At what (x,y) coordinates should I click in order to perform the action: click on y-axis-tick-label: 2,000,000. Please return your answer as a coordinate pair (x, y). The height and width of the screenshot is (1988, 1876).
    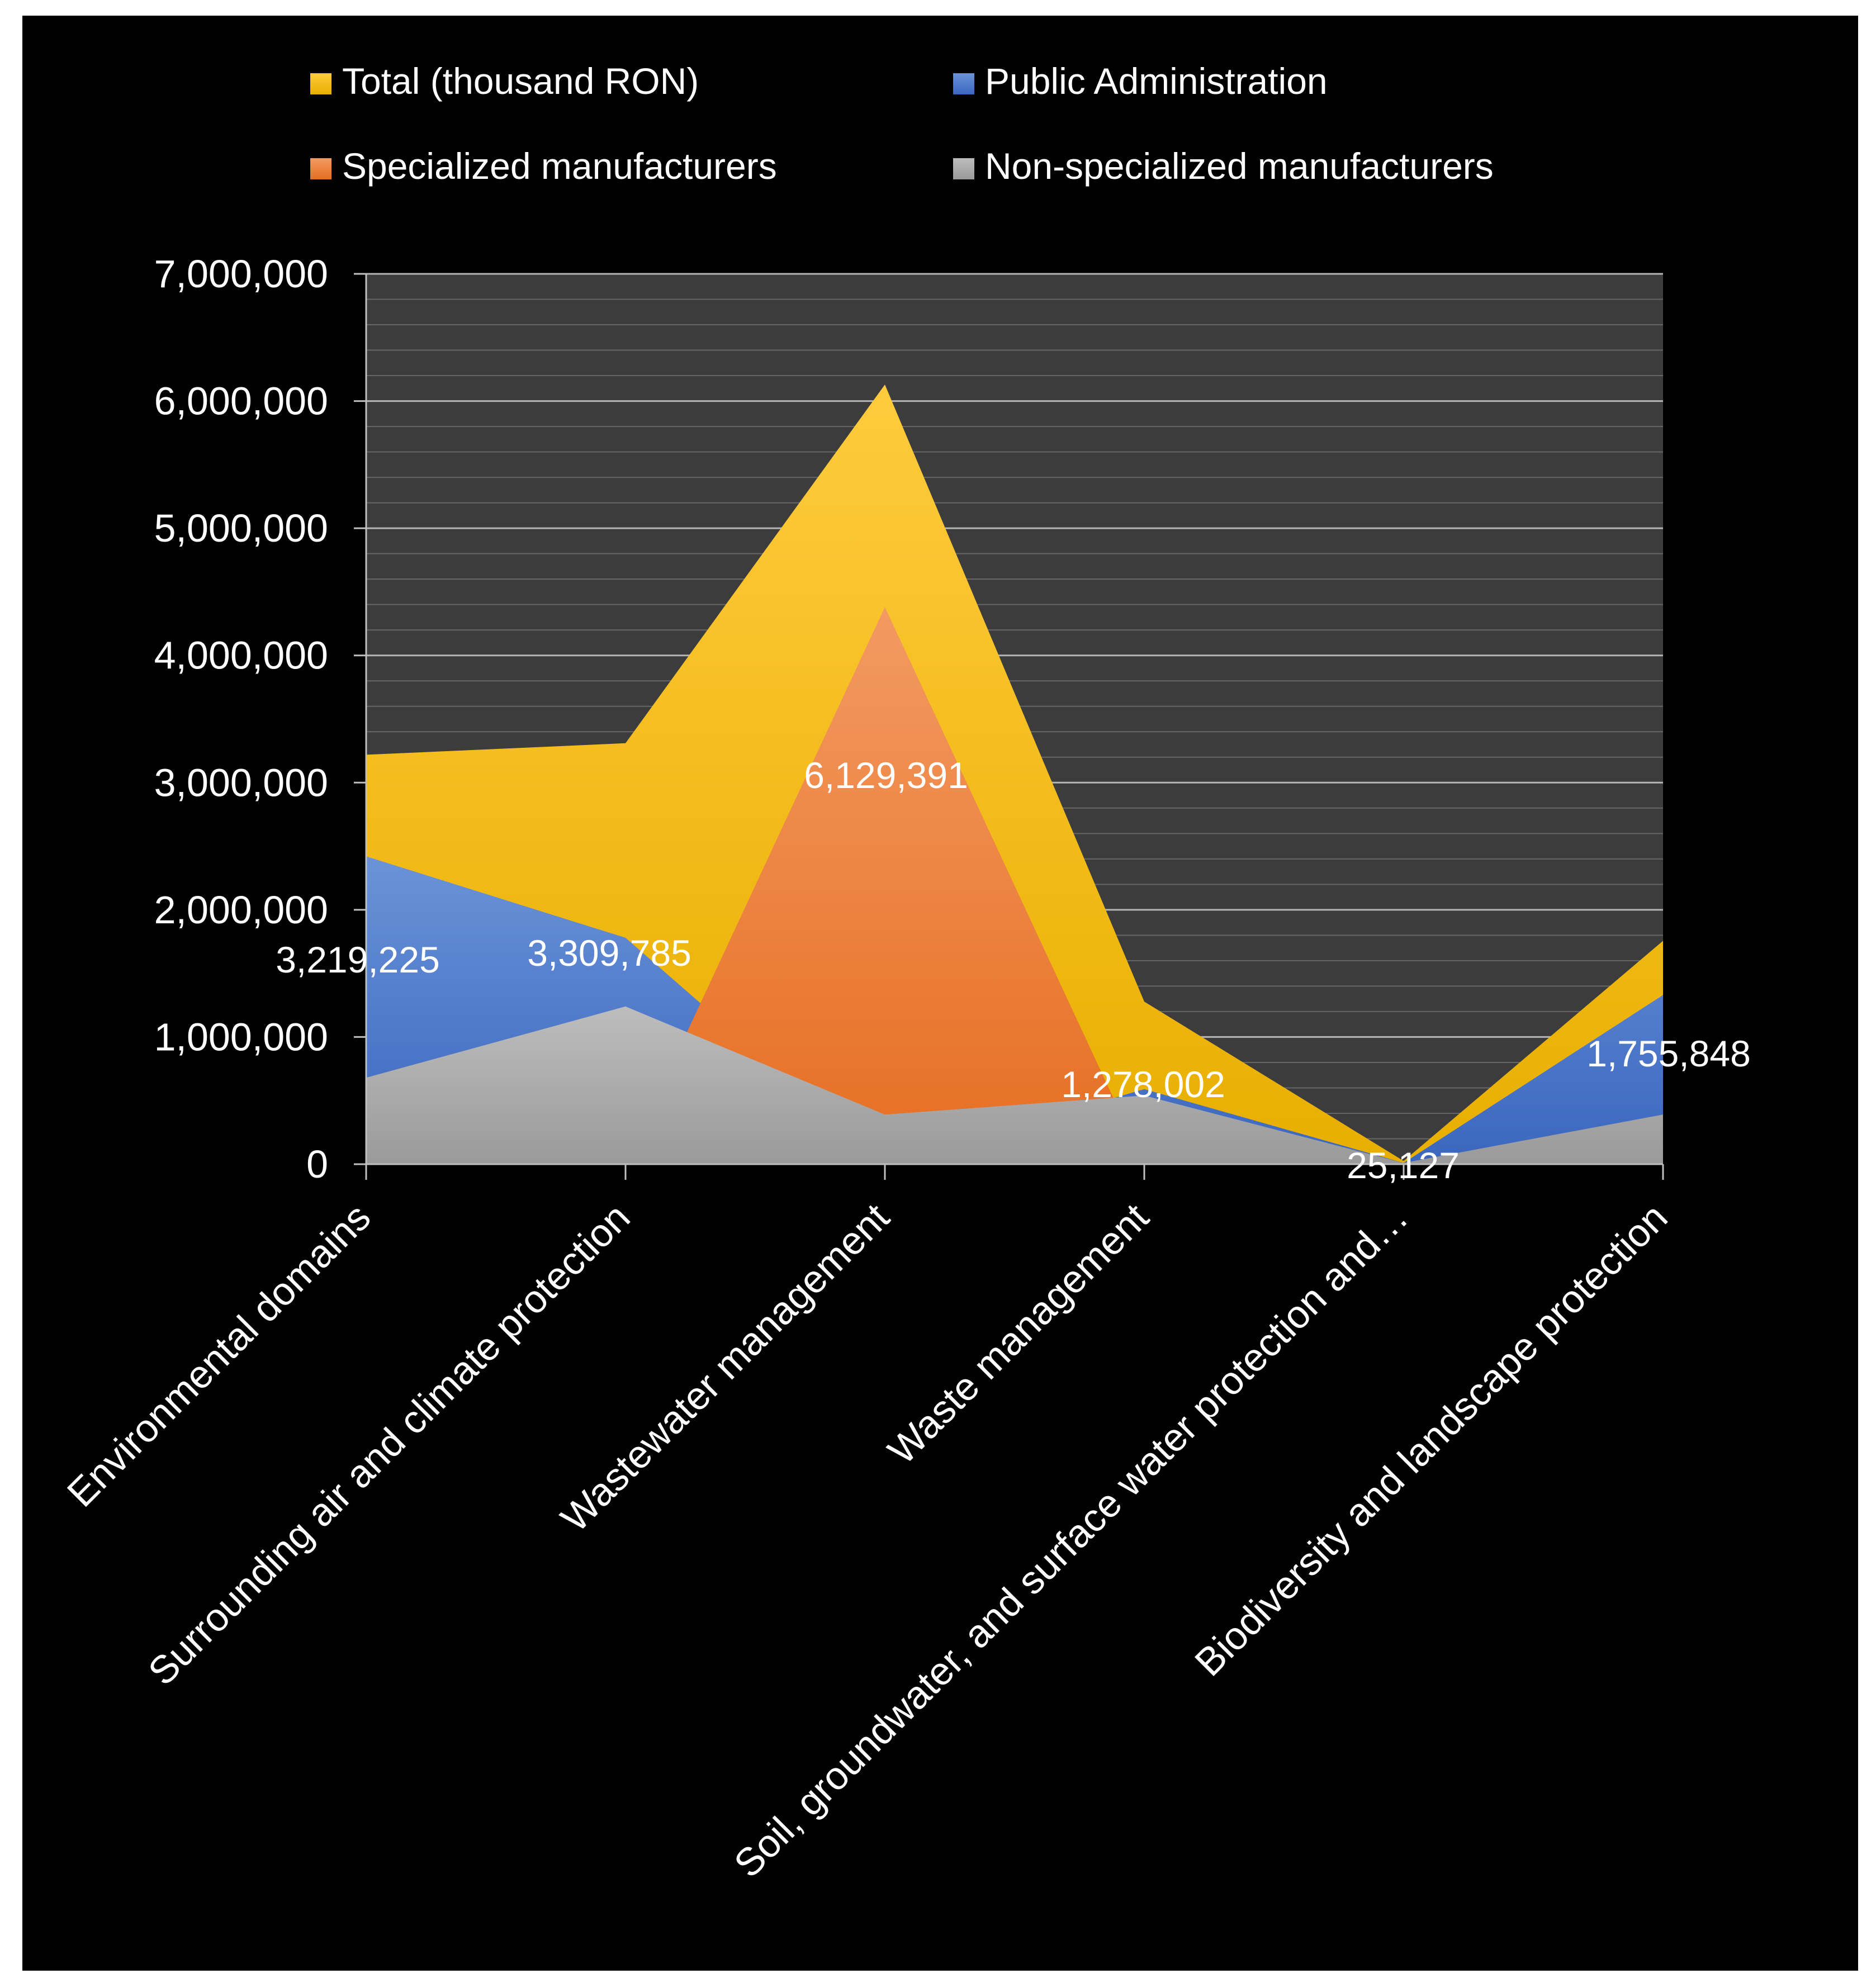
    Looking at the image, I should click on (241, 910).